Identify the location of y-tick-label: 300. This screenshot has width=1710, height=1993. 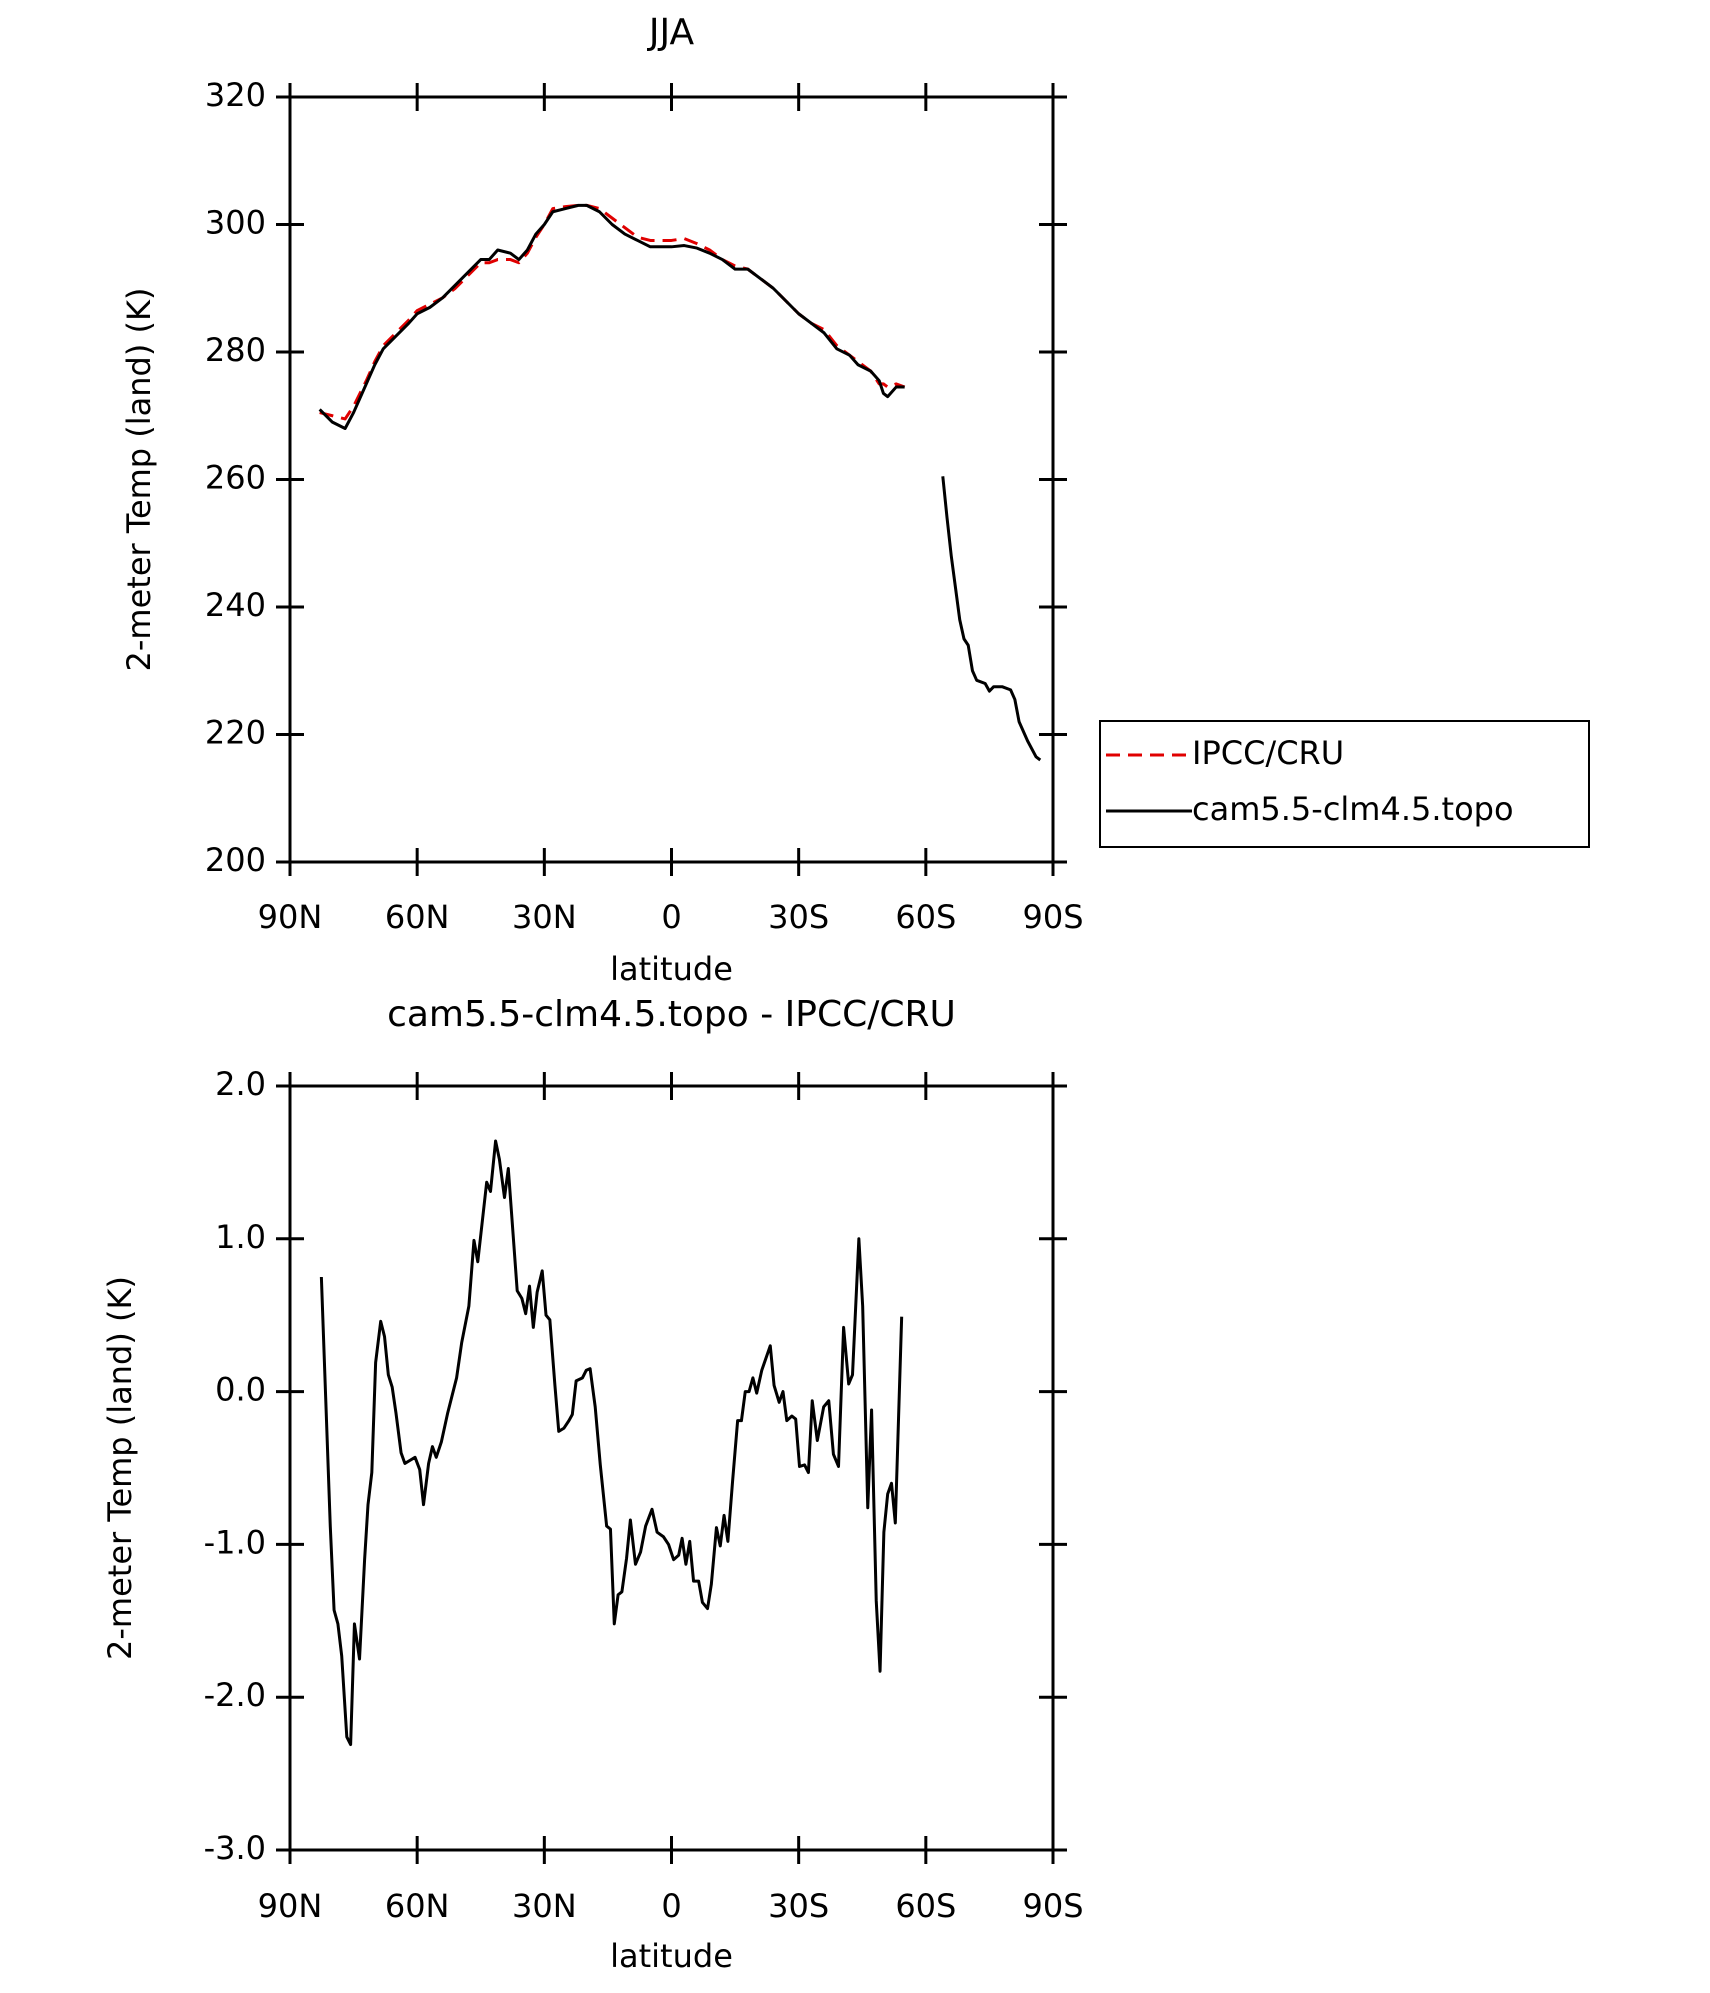
(235, 223).